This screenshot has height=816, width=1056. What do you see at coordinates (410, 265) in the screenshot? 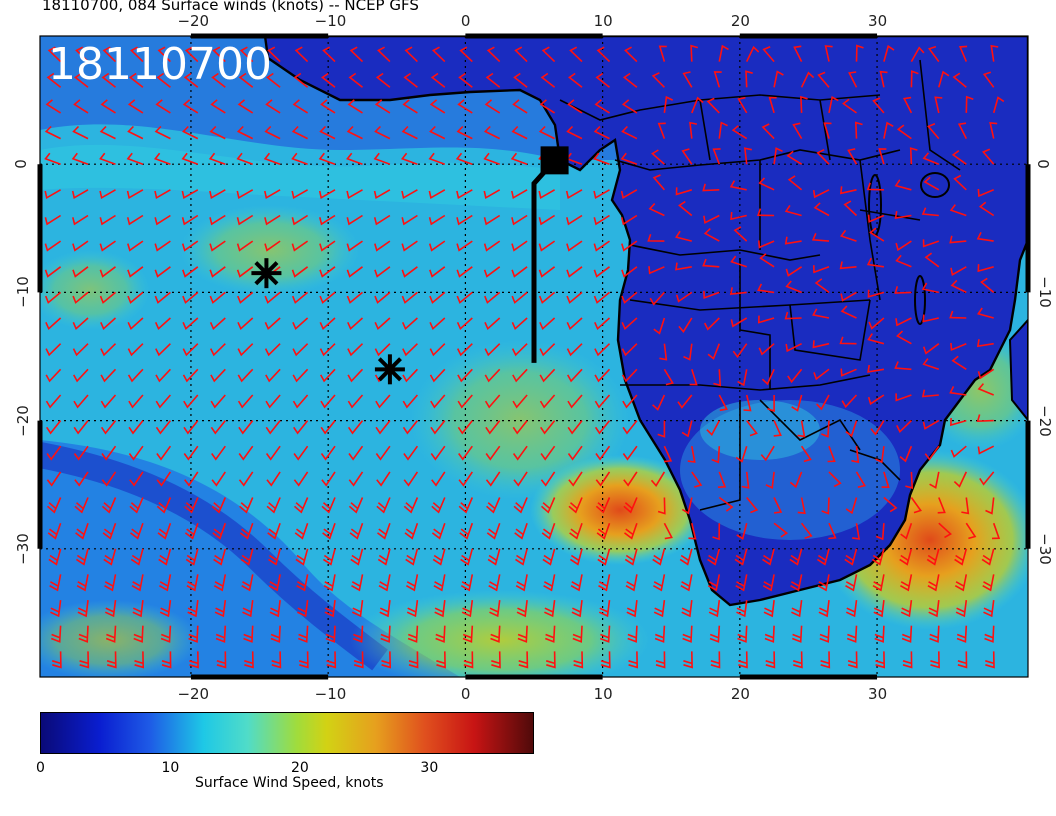
I see `map-markers` at bounding box center [410, 265].